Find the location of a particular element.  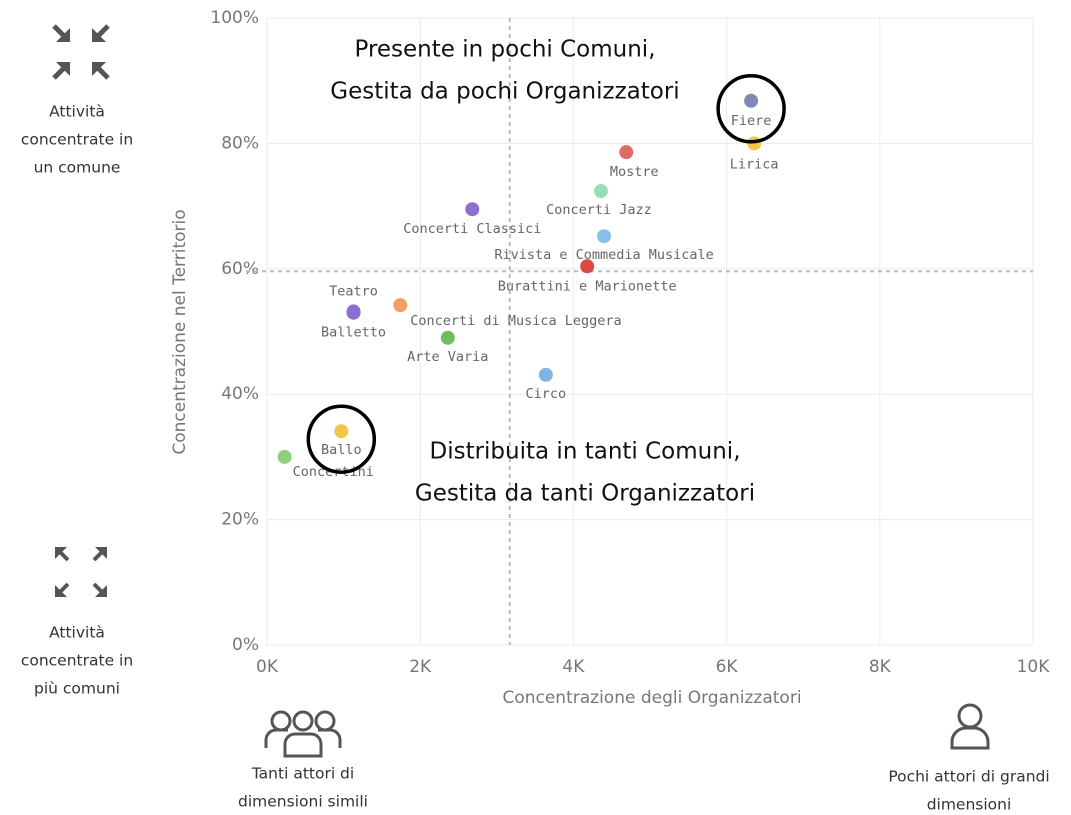

point-label: Balletto is located at coordinates (353, 333).